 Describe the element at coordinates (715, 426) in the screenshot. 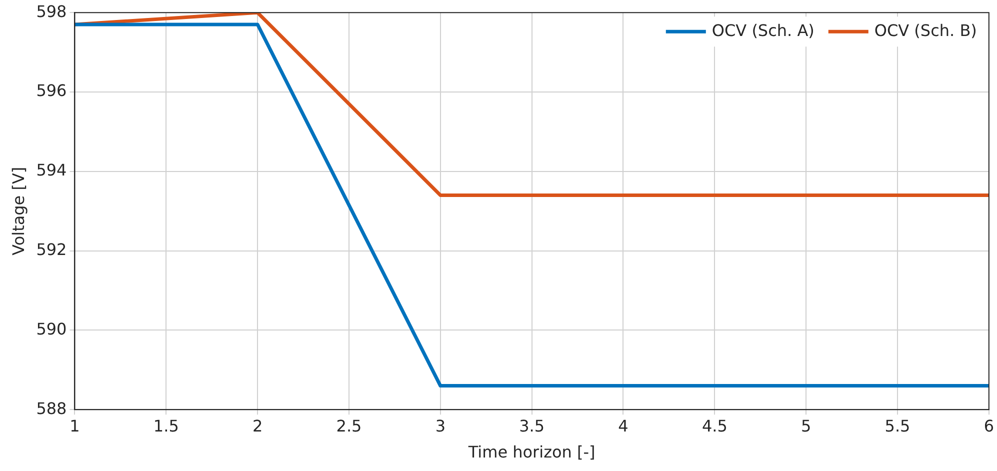

I see `x-tick-label: 4.5` at that location.